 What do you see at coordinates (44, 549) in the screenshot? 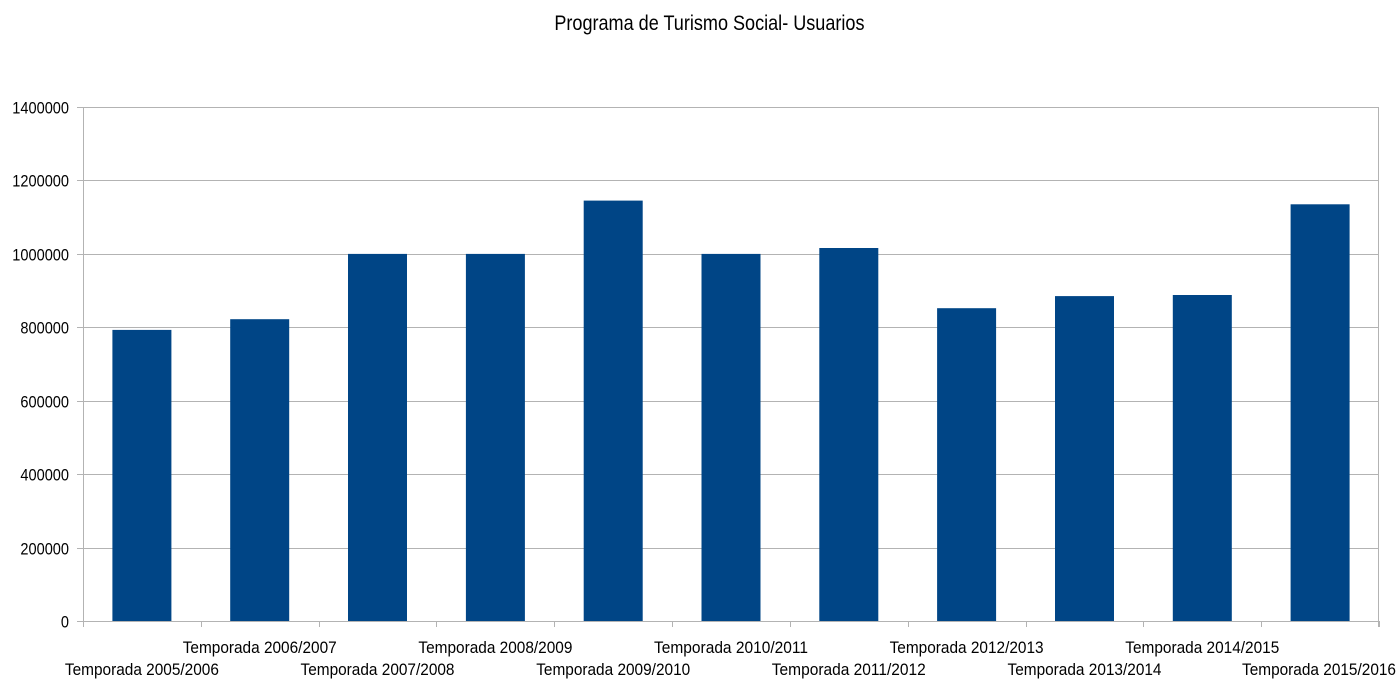
I see `y-tick-label: 200000` at bounding box center [44, 549].